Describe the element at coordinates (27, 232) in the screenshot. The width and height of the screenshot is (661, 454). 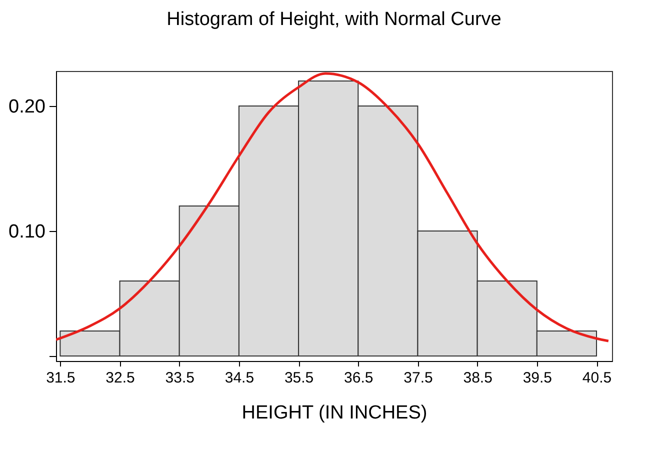
I see `y-tick-label: 0.10` at that location.